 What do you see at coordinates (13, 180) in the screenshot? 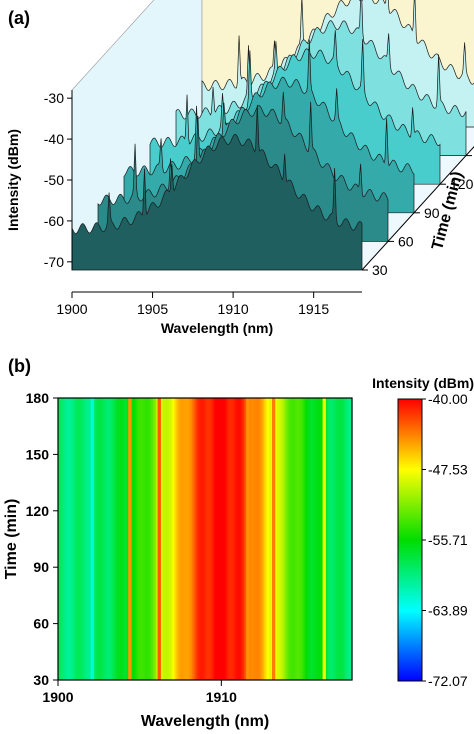
I see `y-axis-title: Intensity (dBm)` at bounding box center [13, 180].